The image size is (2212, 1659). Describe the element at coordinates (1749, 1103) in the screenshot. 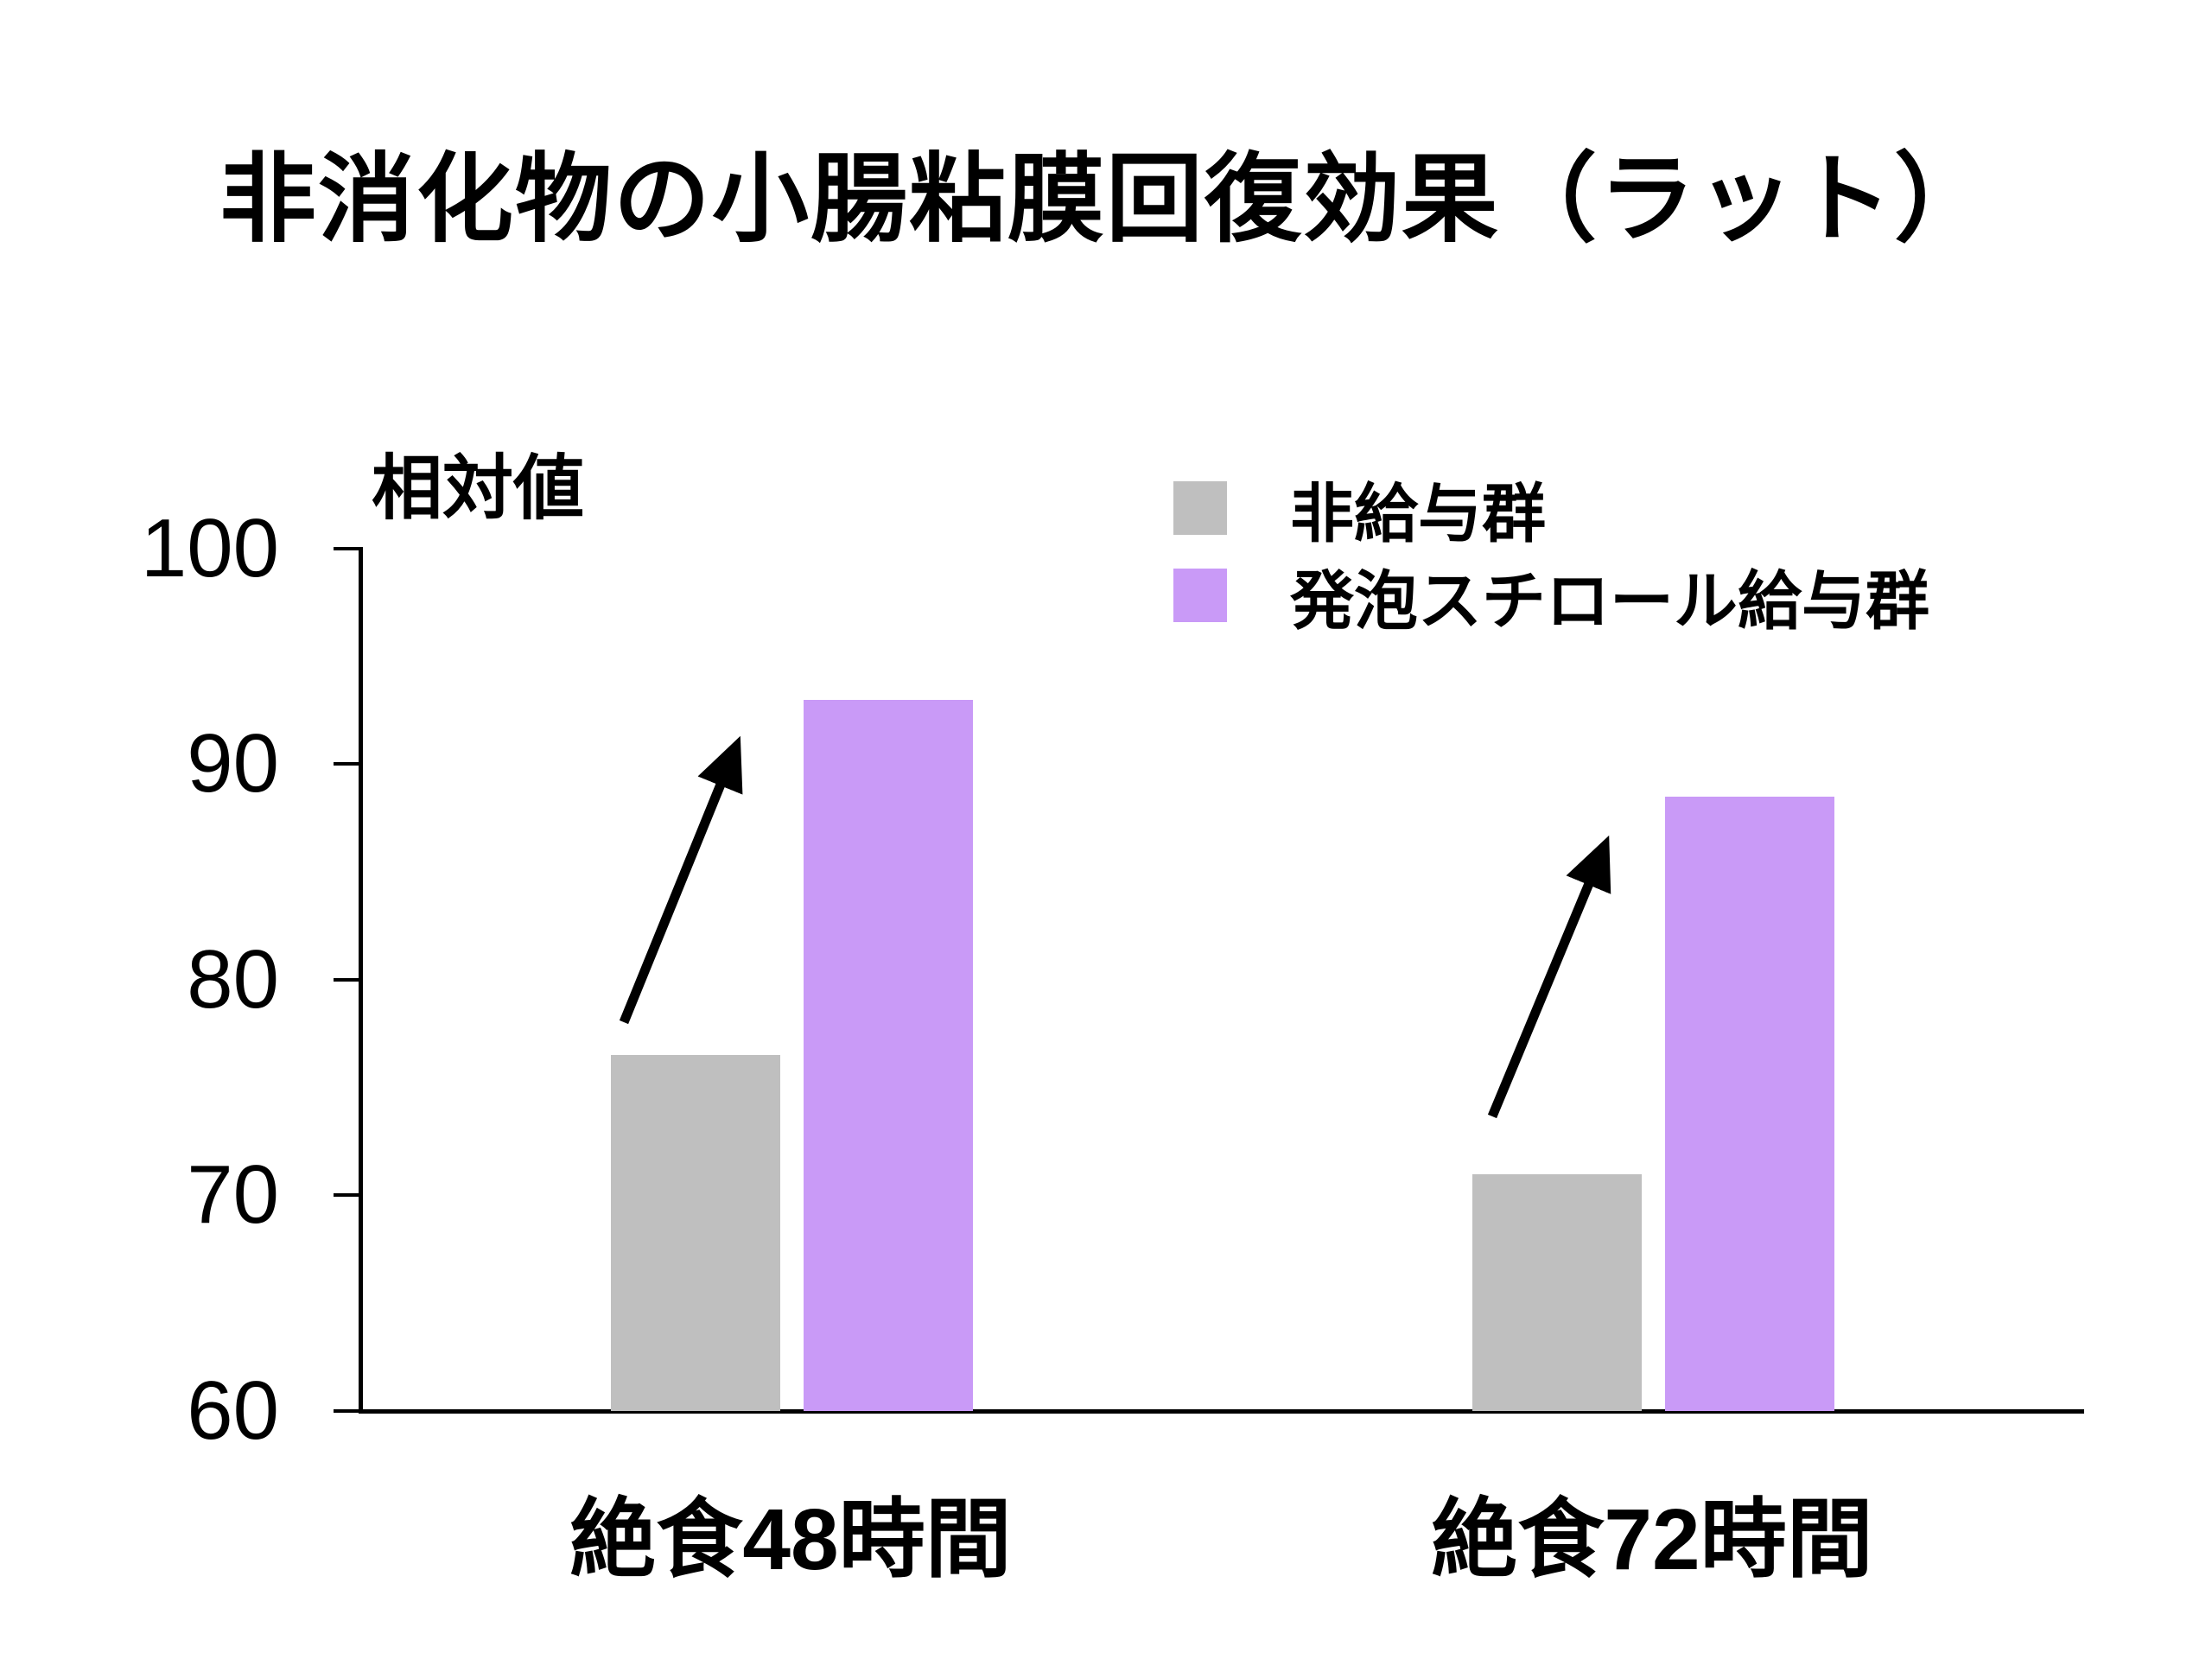

I see `bar-polystyrene-fasting72` at that location.